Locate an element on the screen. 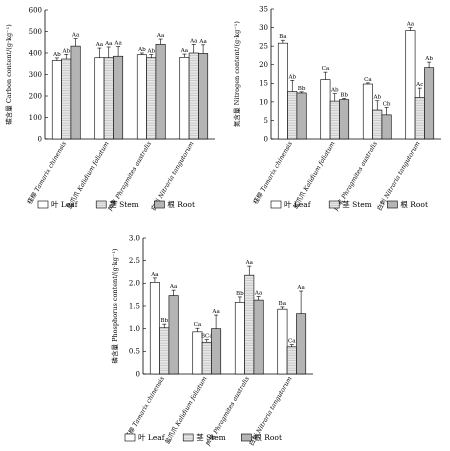  y-tick-label: 2.5 is located at coordinates (134, 261).